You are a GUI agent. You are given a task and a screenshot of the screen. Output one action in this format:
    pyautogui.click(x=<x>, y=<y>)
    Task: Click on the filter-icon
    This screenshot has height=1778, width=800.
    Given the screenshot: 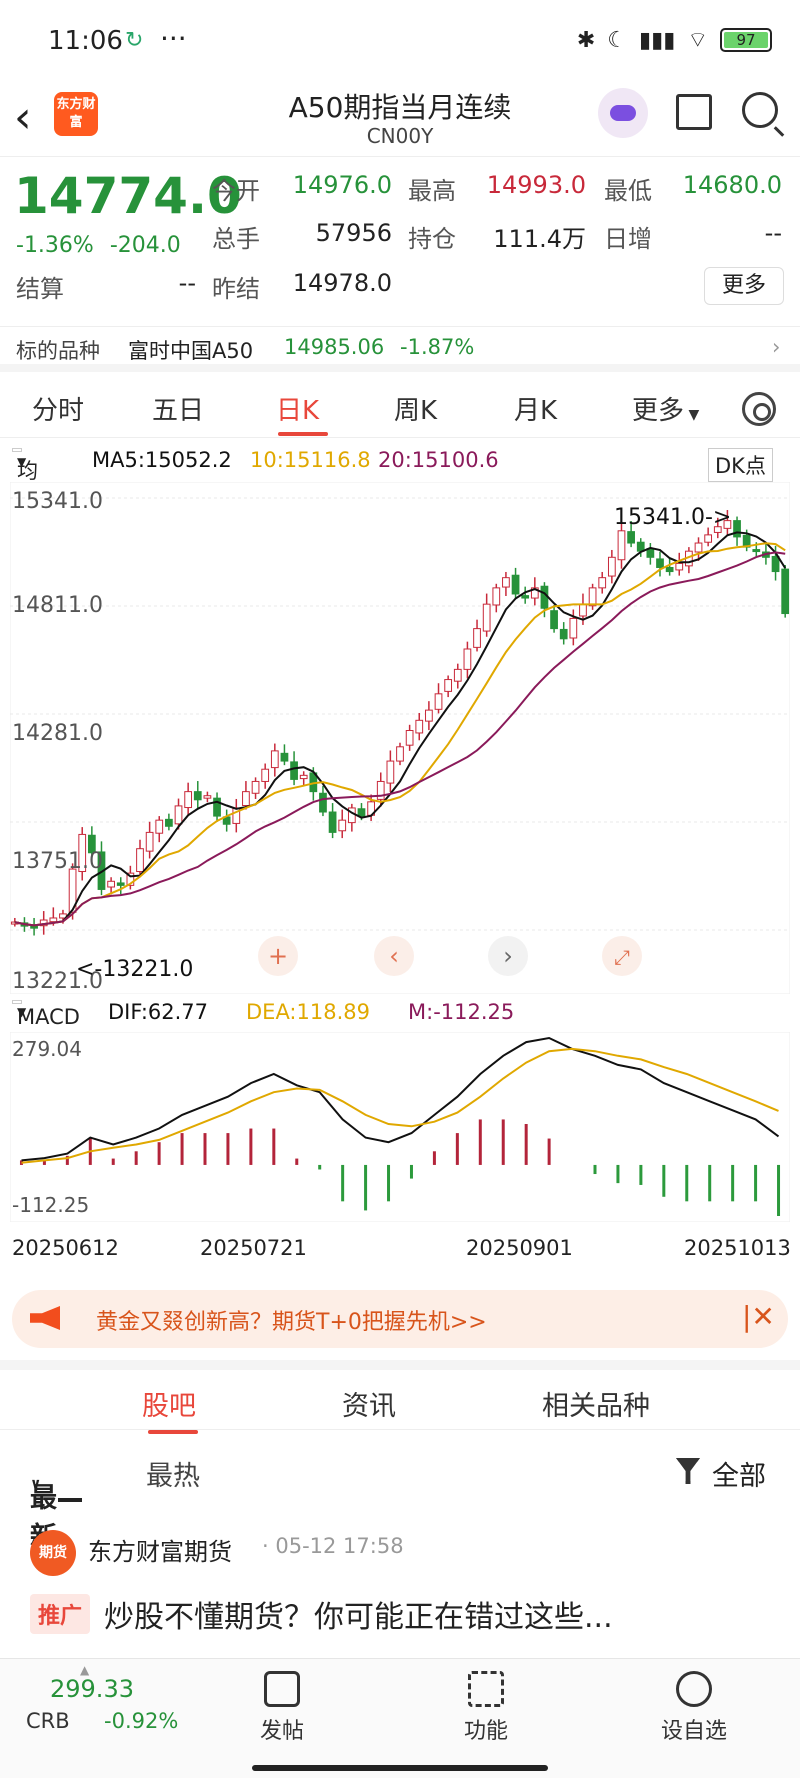 What is the action you would take?
    pyautogui.click(x=688, y=1471)
    